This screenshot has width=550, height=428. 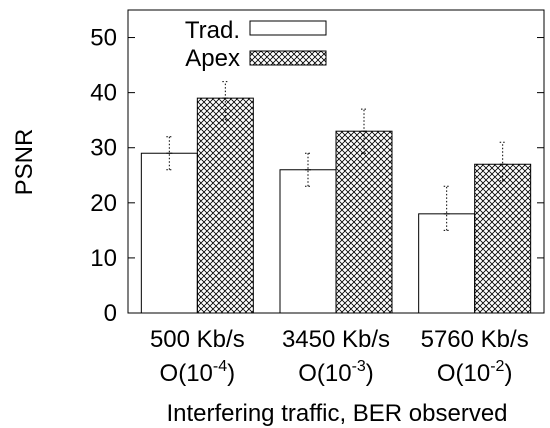 What do you see at coordinates (198, 372) in the screenshot?
I see `x-tick-label-ber: O(10-4)` at bounding box center [198, 372].